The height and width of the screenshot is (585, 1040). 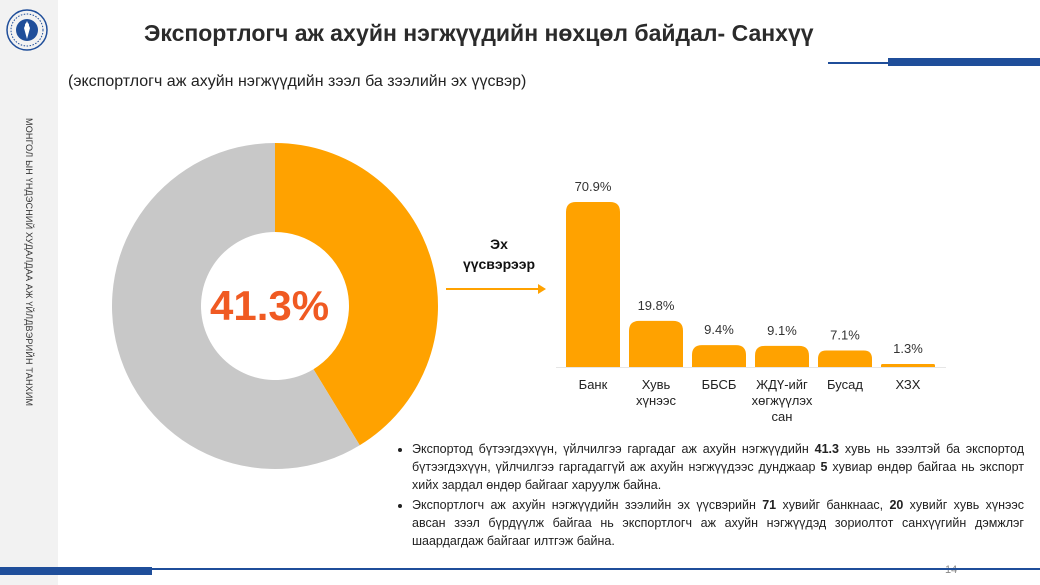 I want to click on bar-value-label-3: 9.1%, so click(x=782, y=330).